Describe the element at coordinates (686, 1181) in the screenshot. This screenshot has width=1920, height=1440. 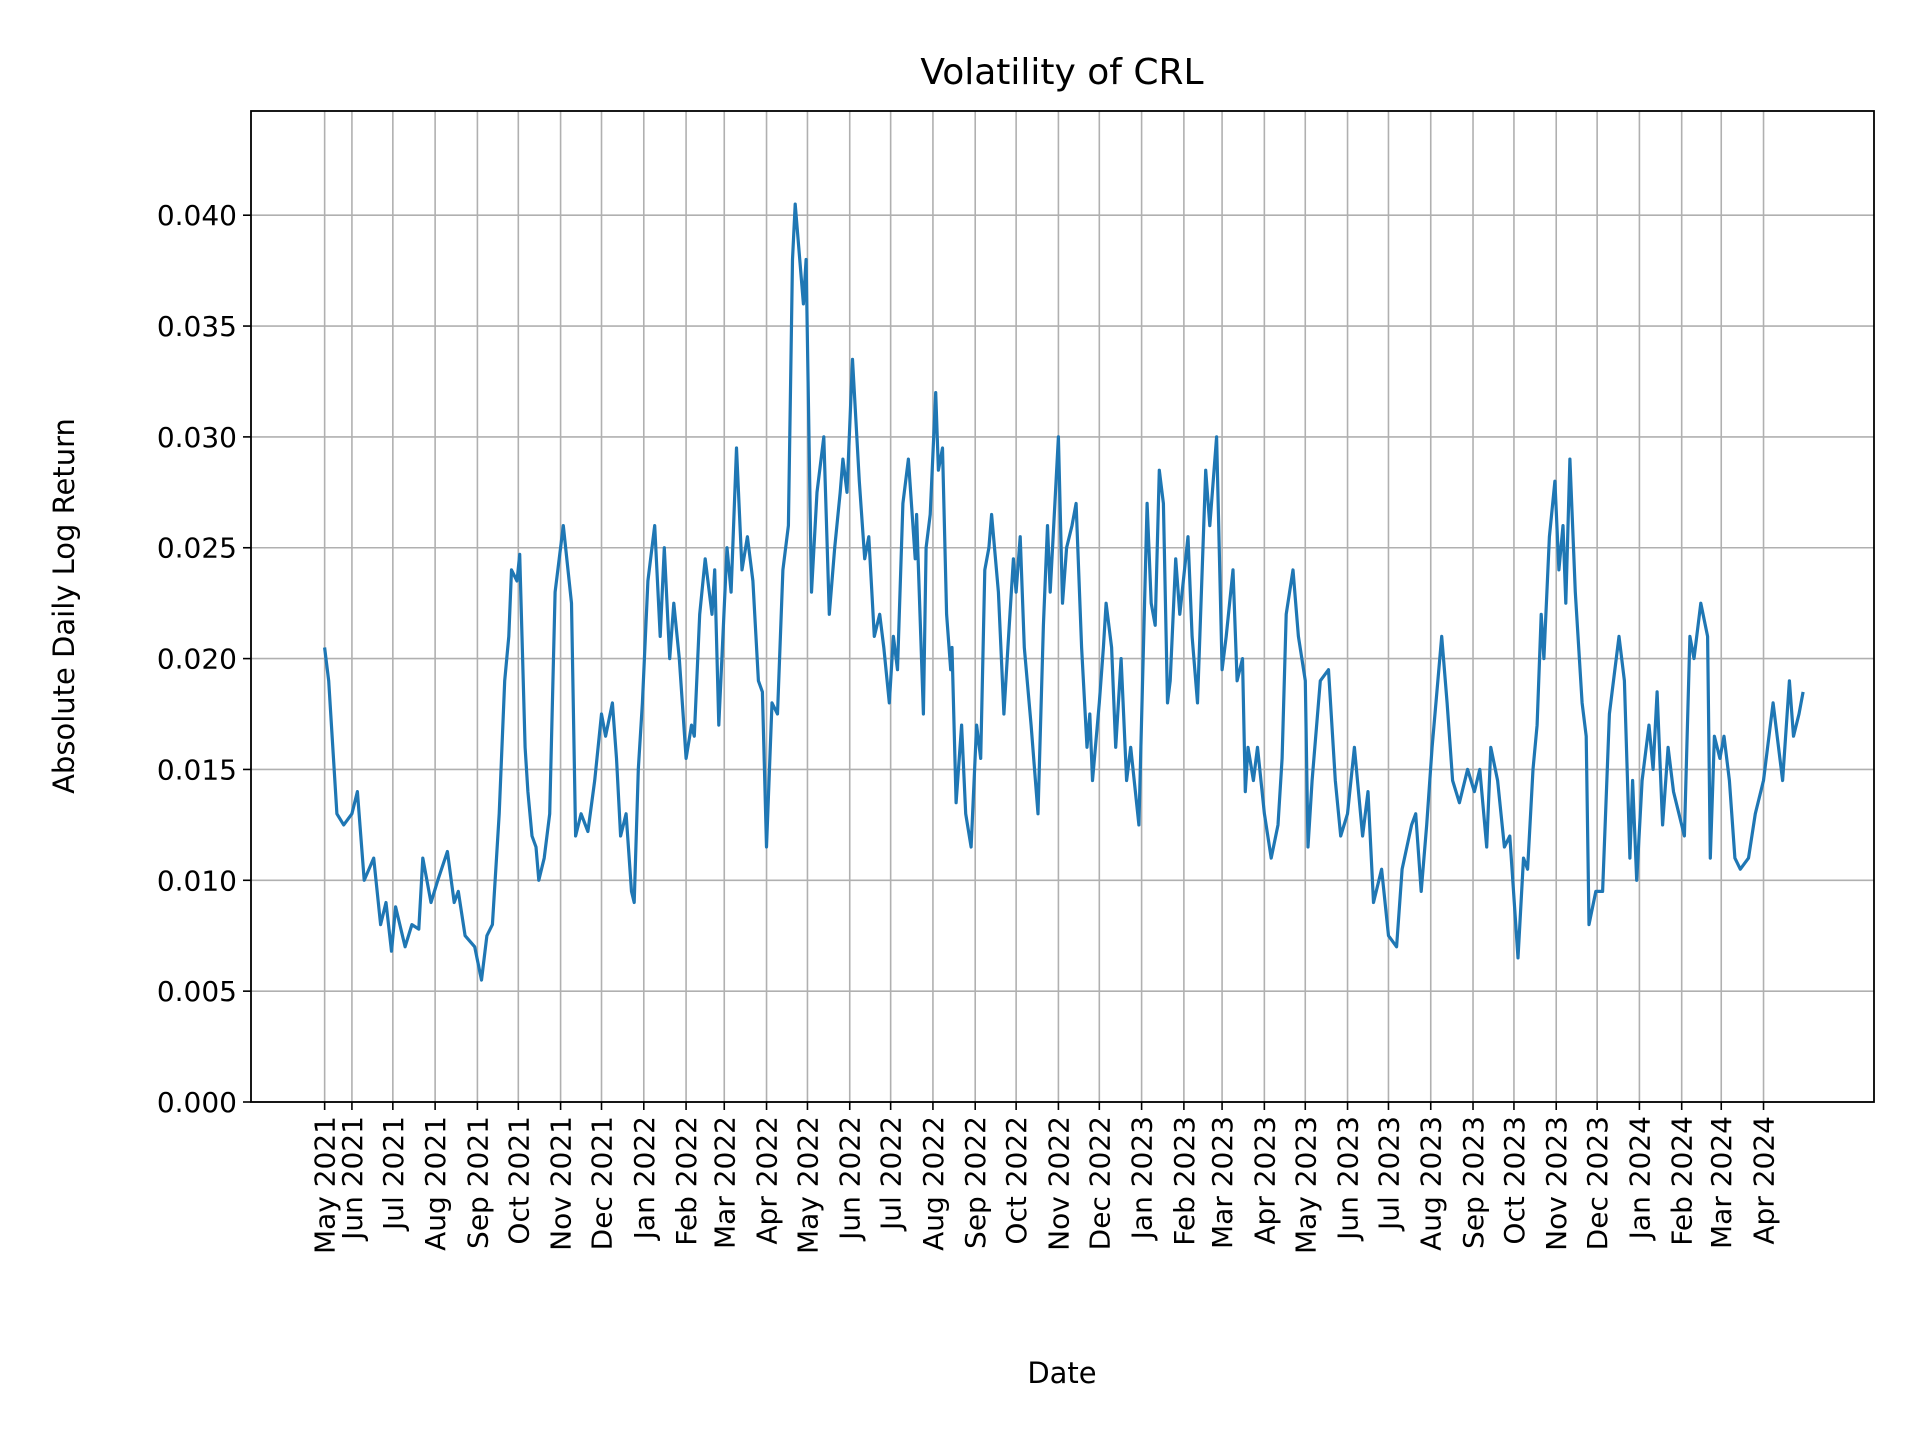
I see `x-tick-label: Feb 2022` at that location.